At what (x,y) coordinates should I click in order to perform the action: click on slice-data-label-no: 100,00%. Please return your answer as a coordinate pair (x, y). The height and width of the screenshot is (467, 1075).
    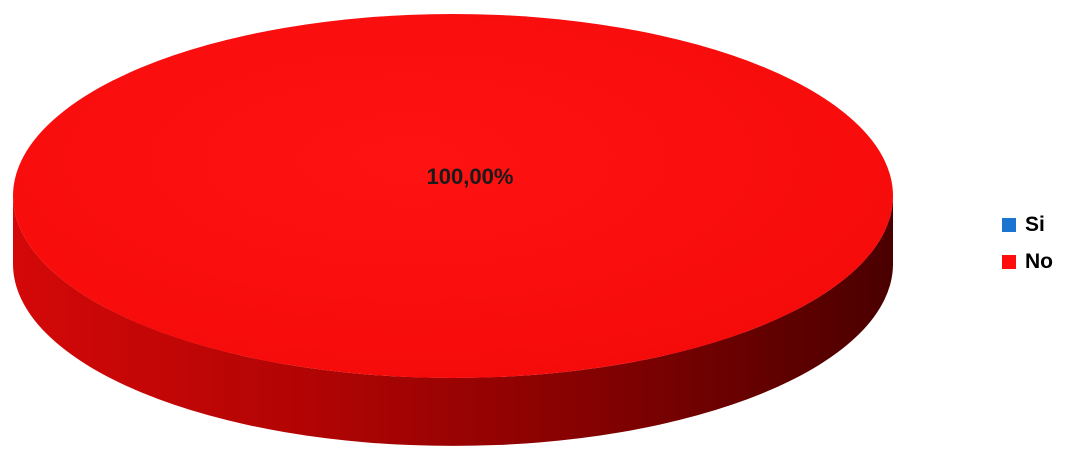
    Looking at the image, I should click on (470, 176).